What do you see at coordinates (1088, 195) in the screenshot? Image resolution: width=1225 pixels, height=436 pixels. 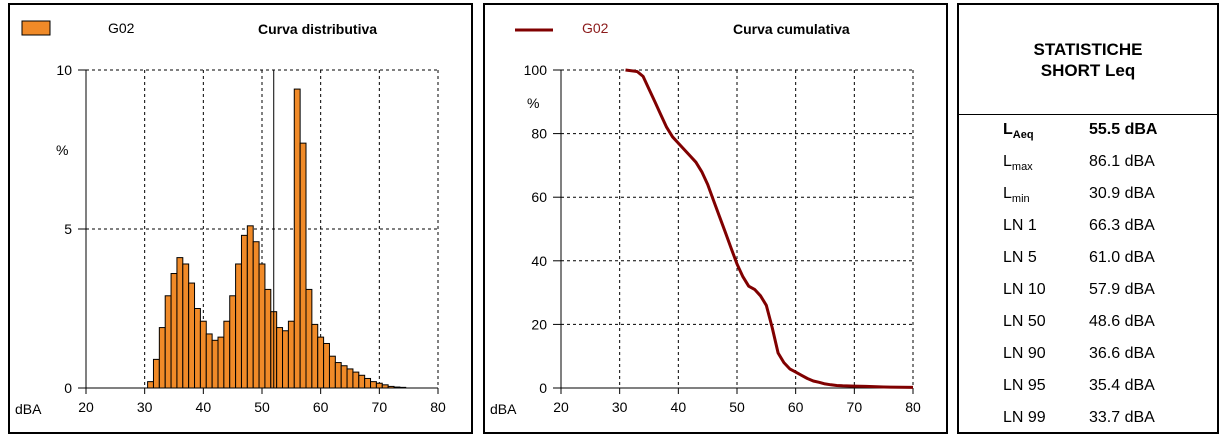 I see `statistics-row: Lmin 30.9 dBA` at bounding box center [1088, 195].